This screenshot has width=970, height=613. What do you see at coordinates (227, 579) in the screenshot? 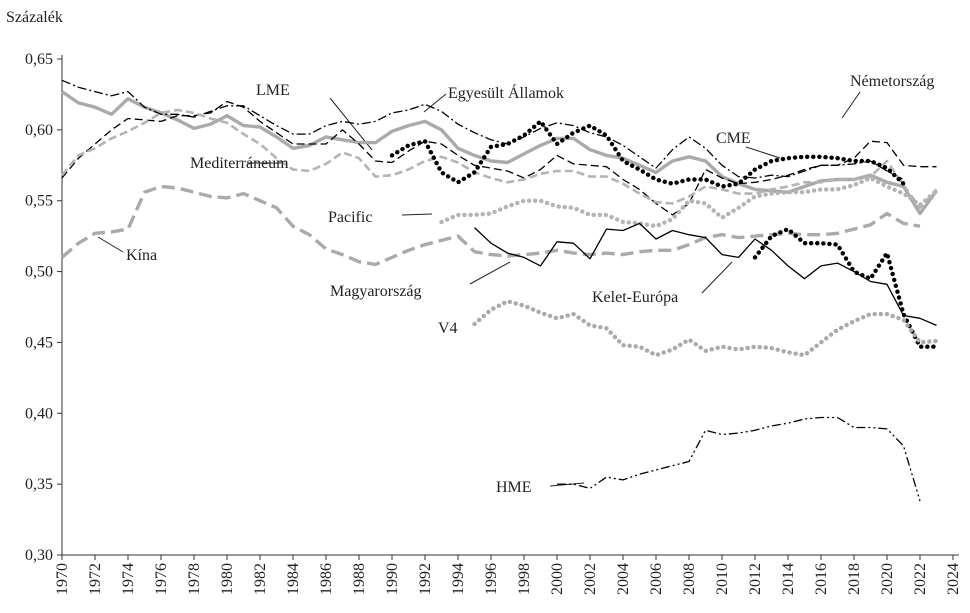
I see `x-tick-label: 1980` at bounding box center [227, 579].